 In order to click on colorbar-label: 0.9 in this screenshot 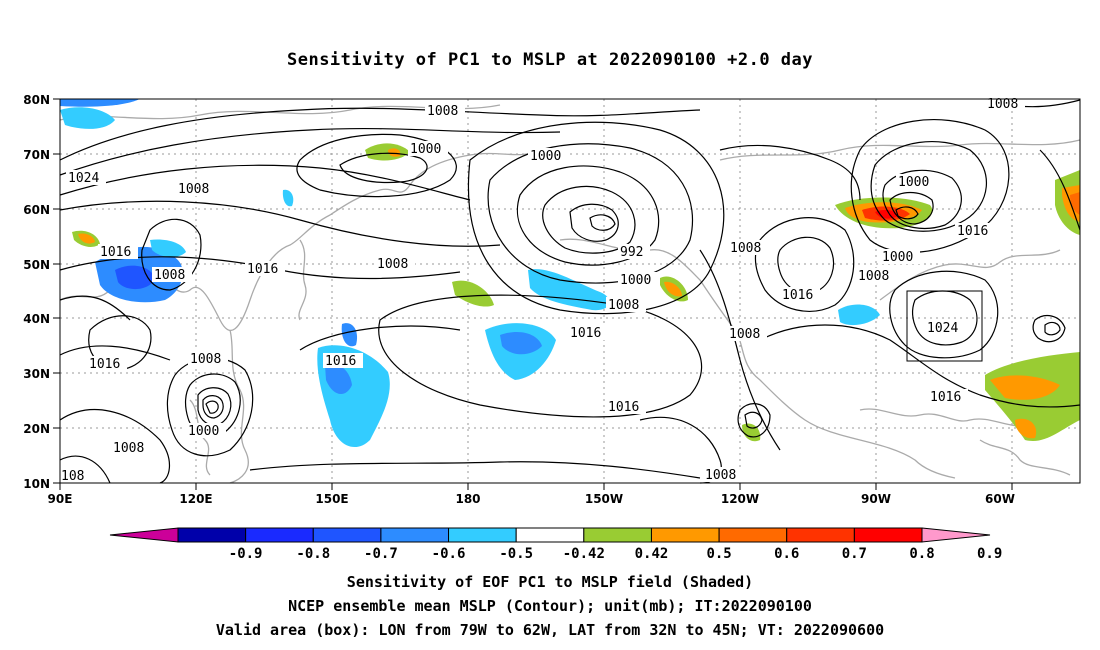, I will do `click(989, 554)`.